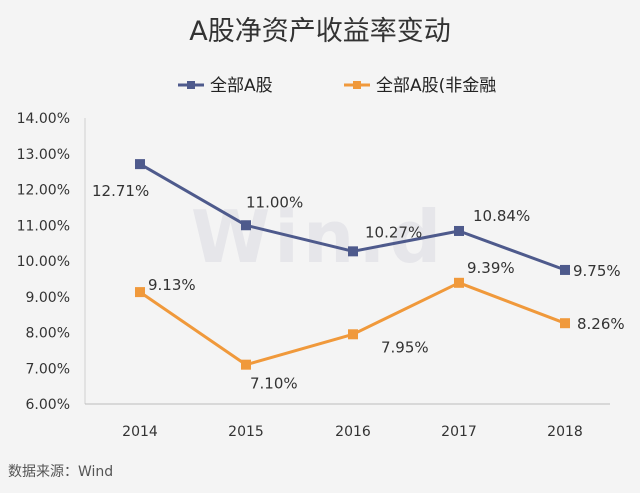  What do you see at coordinates (48, 334) in the screenshot?
I see `y-tick-label: 8.00%` at bounding box center [48, 334].